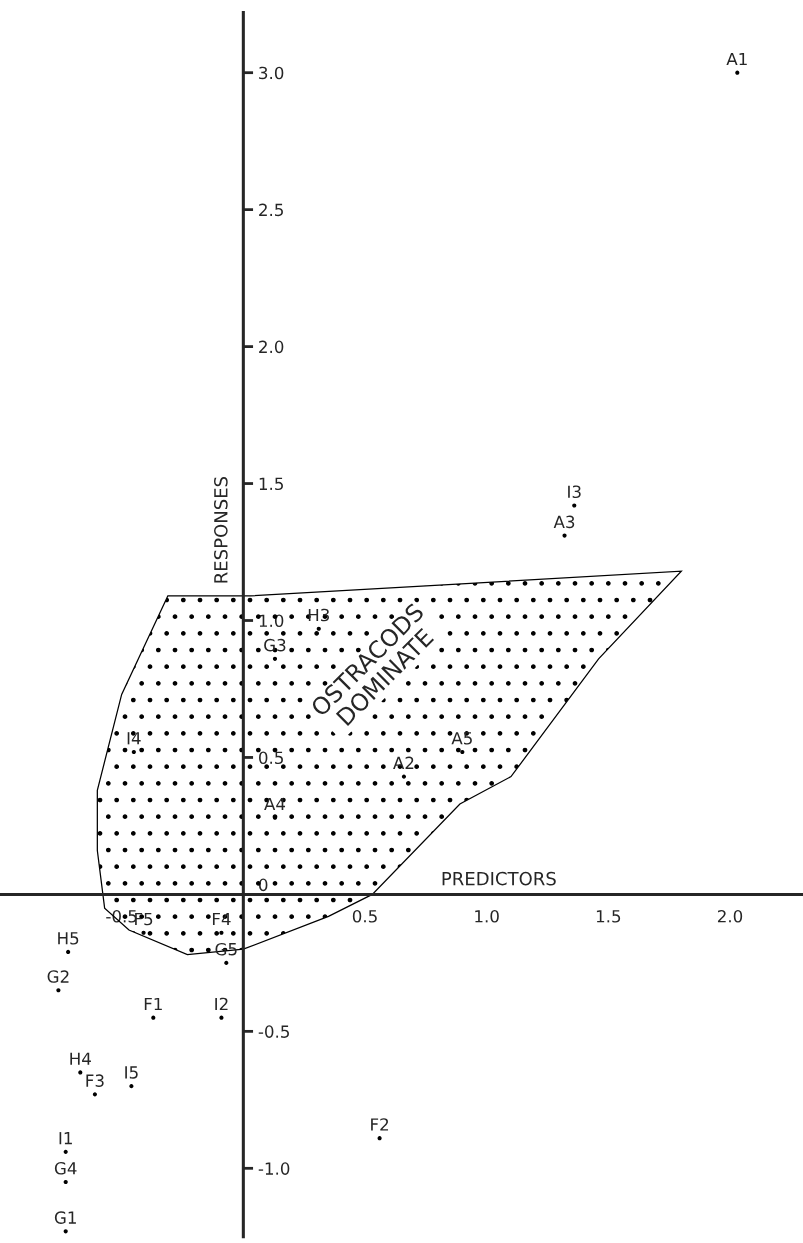 Image resolution: width=803 pixels, height=1243 pixels. What do you see at coordinates (274, 1168) in the screenshot?
I see `y-tick-label: -1.0` at bounding box center [274, 1168].